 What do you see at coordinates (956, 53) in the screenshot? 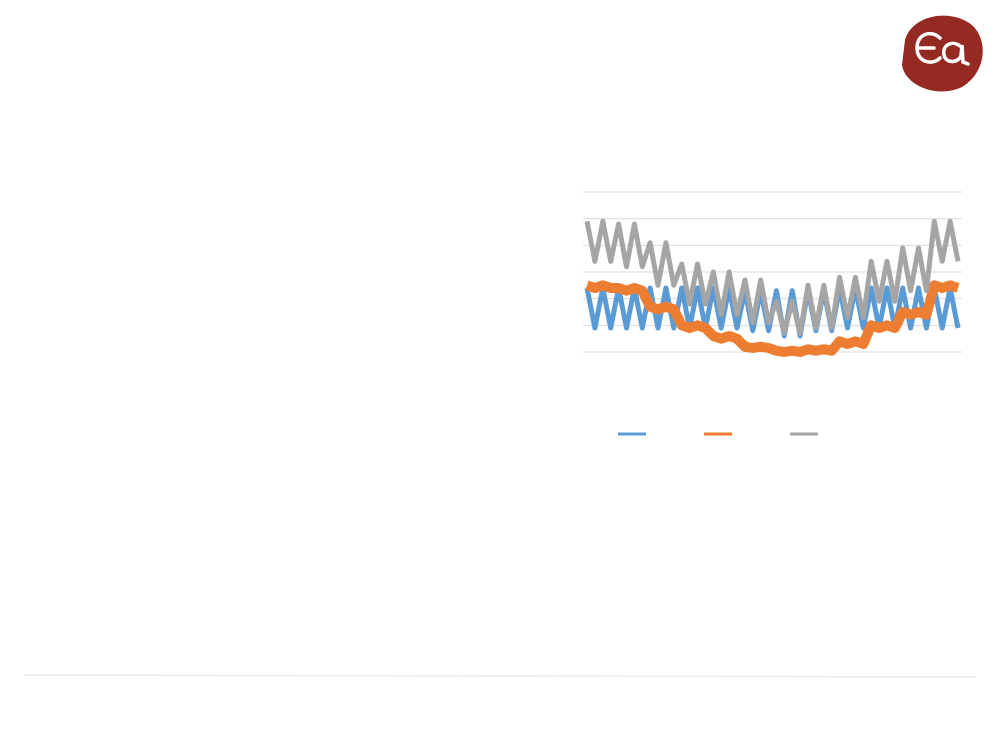
I see `logo-a` at bounding box center [956, 53].